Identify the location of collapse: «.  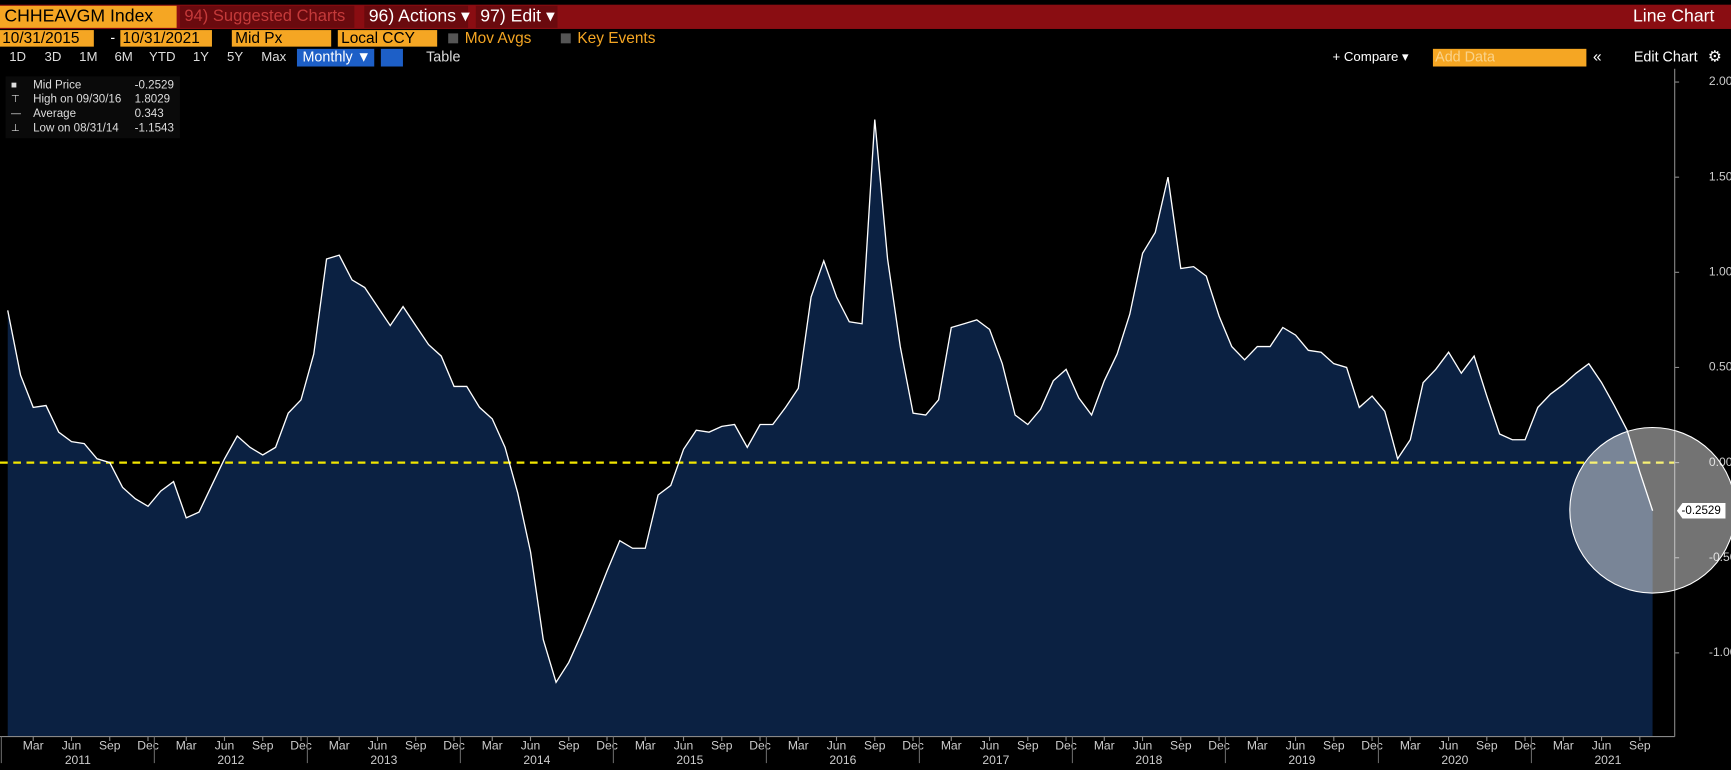
(1597, 57).